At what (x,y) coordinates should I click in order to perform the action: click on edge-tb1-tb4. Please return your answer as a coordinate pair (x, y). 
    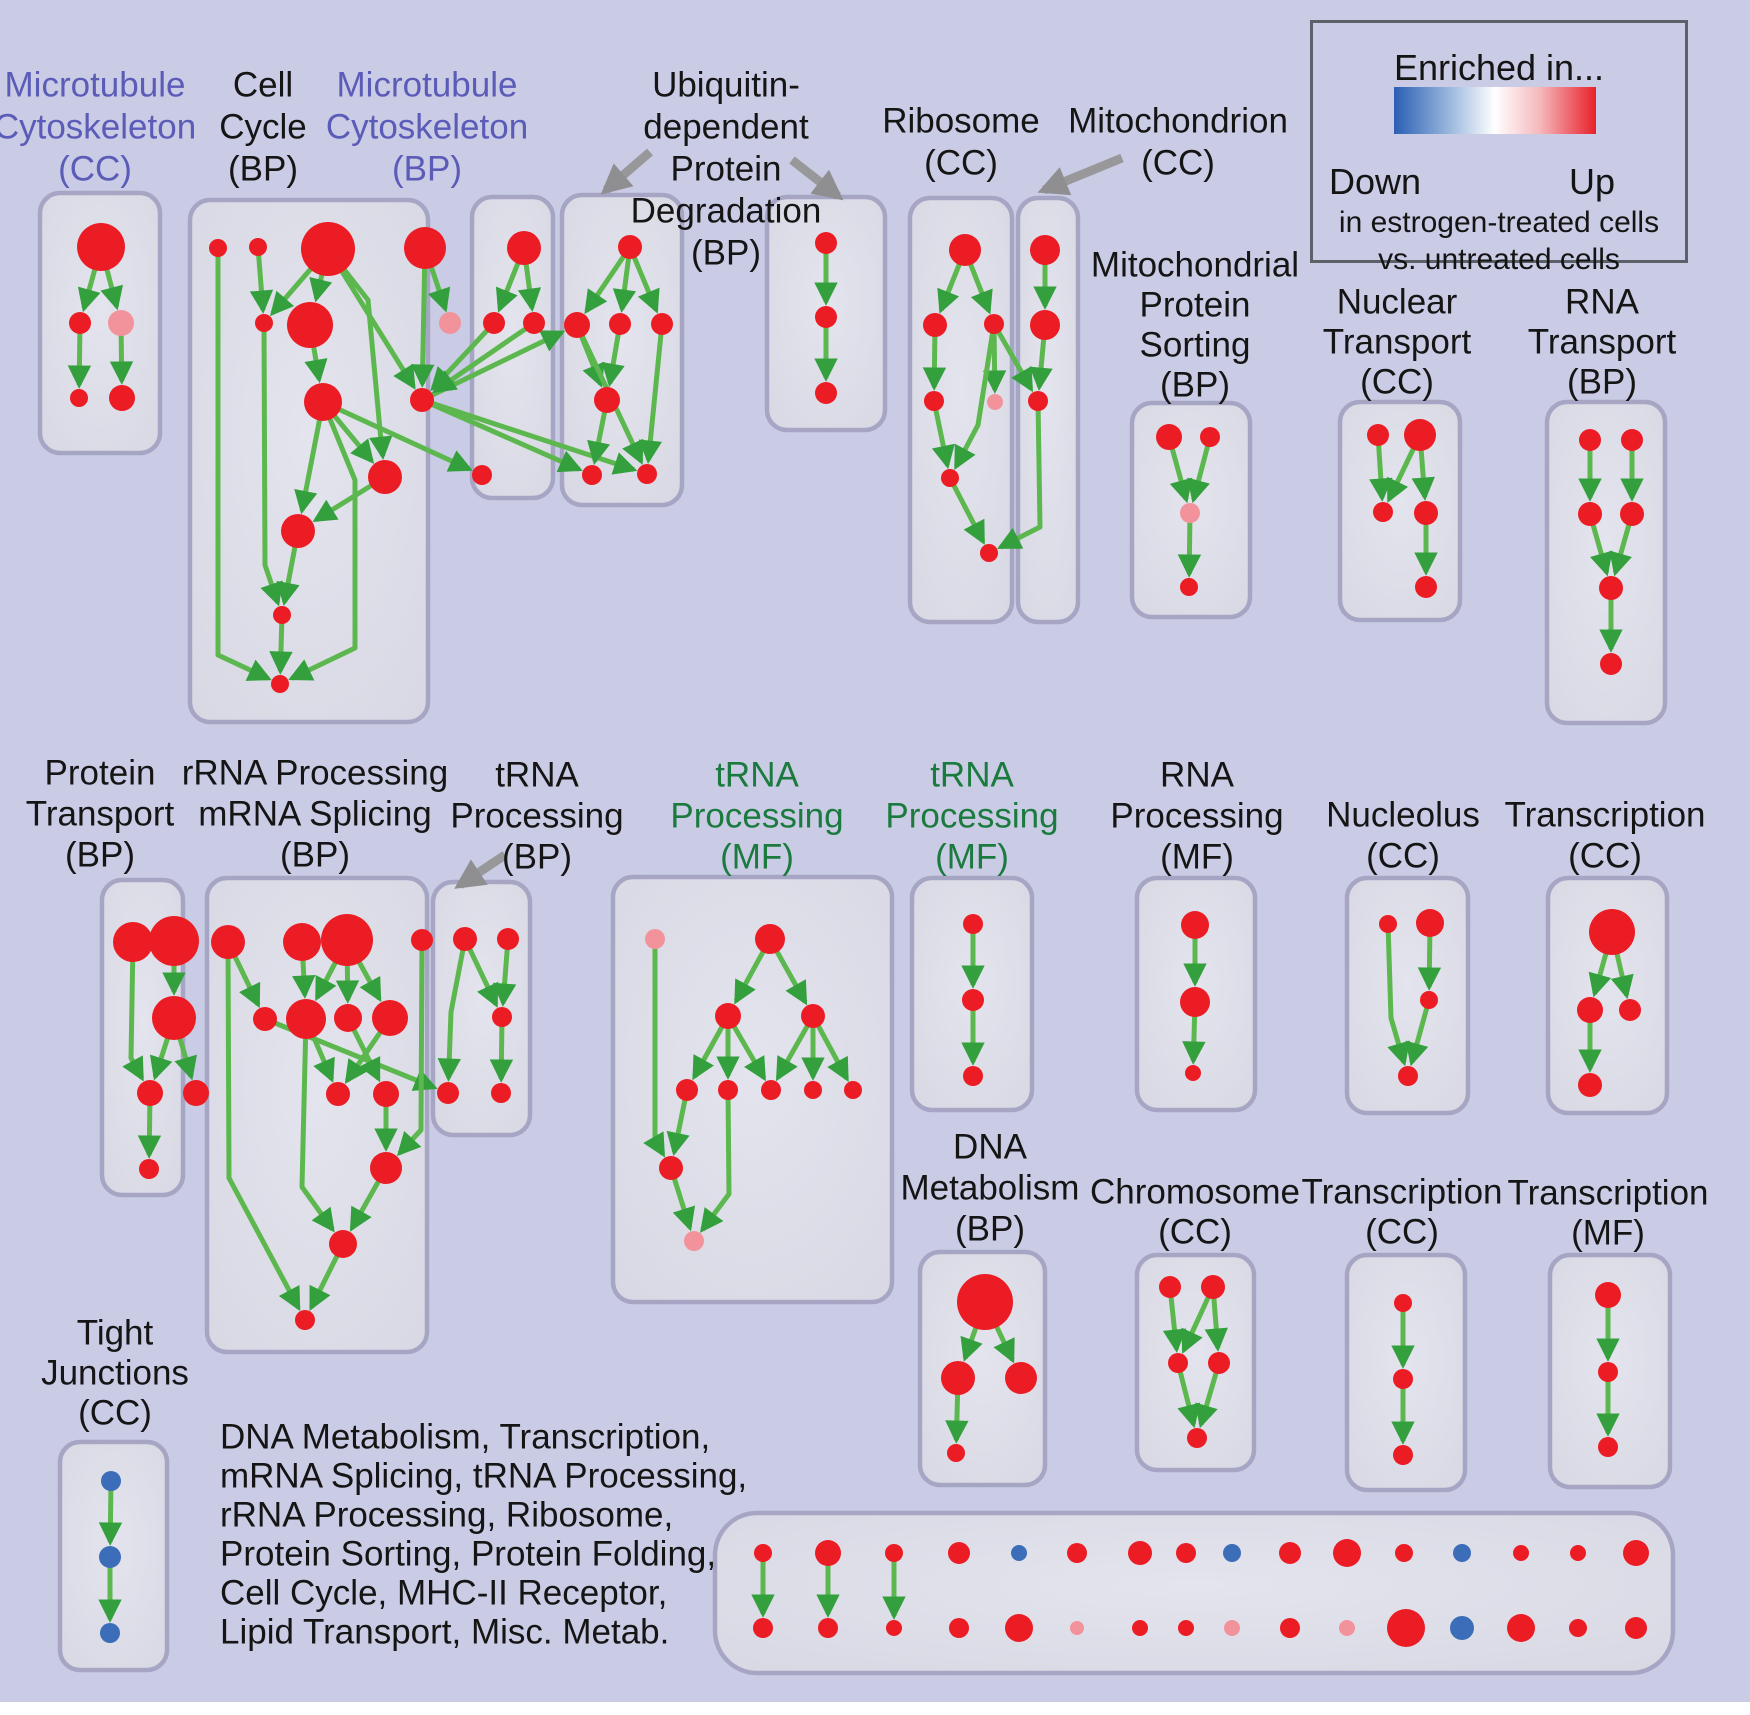
    Looking at the image, I should click on (451, 1015).